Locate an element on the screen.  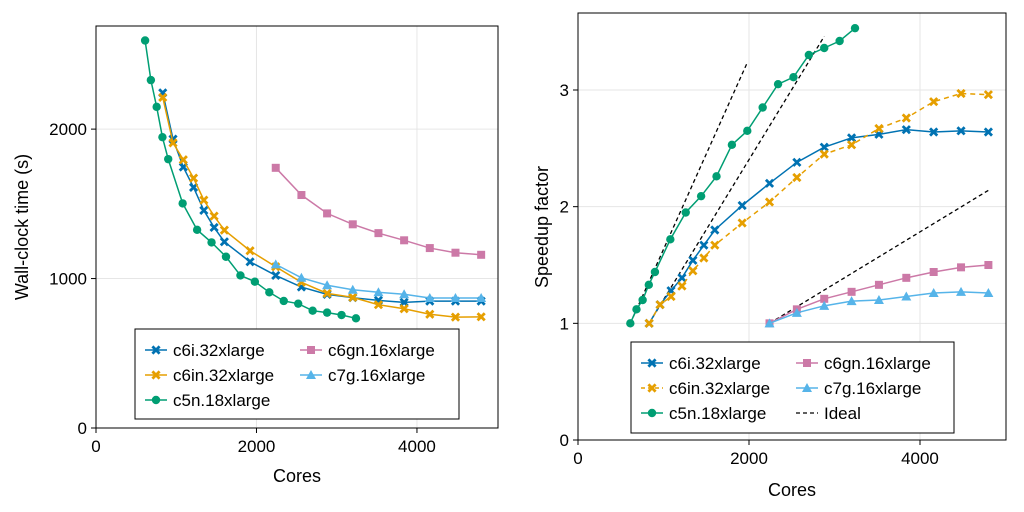
legend-entry: c6i.32xlarge is located at coordinates (205, 350).